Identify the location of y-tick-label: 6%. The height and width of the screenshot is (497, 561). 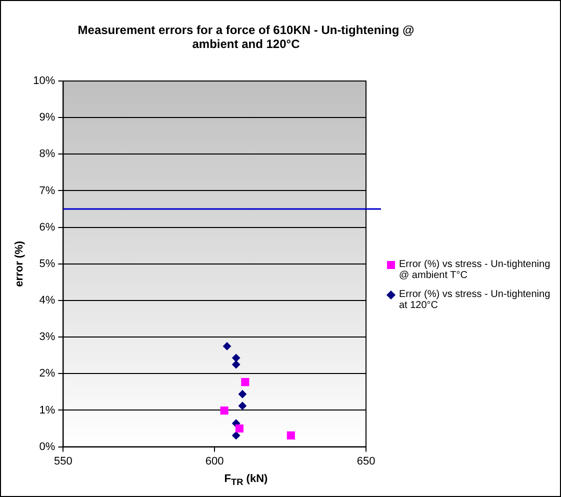
(47, 227).